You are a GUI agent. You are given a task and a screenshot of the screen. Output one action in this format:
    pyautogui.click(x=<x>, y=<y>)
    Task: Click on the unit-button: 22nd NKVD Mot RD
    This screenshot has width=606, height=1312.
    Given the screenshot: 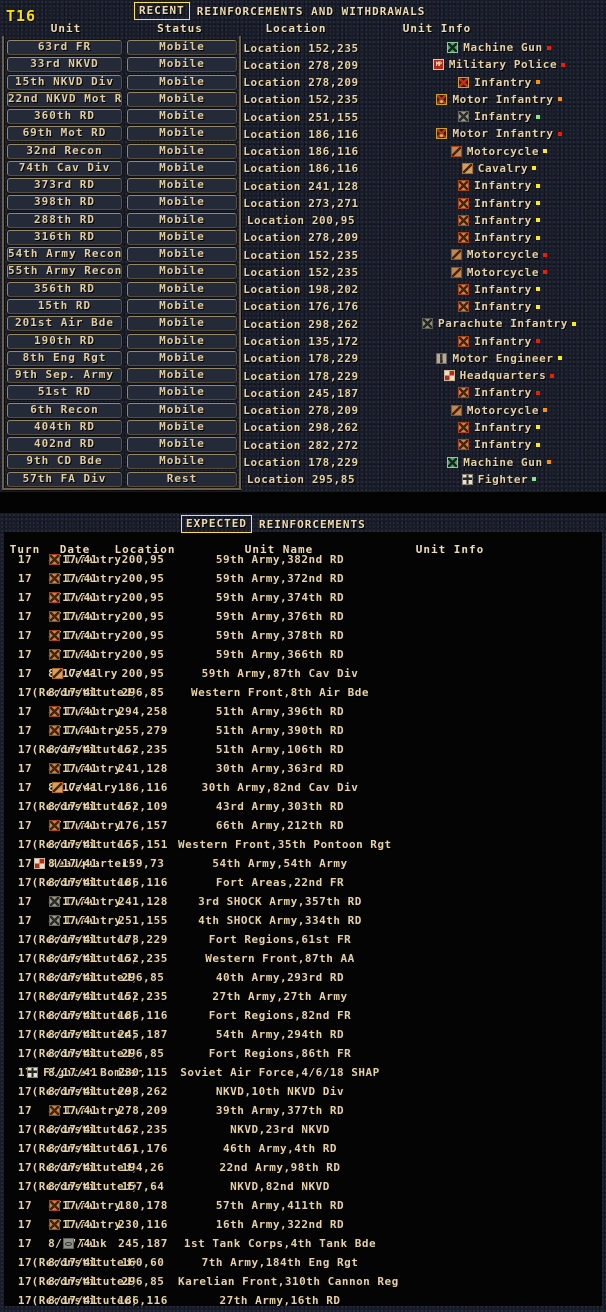 What is the action you would take?
    pyautogui.click(x=64, y=99)
    